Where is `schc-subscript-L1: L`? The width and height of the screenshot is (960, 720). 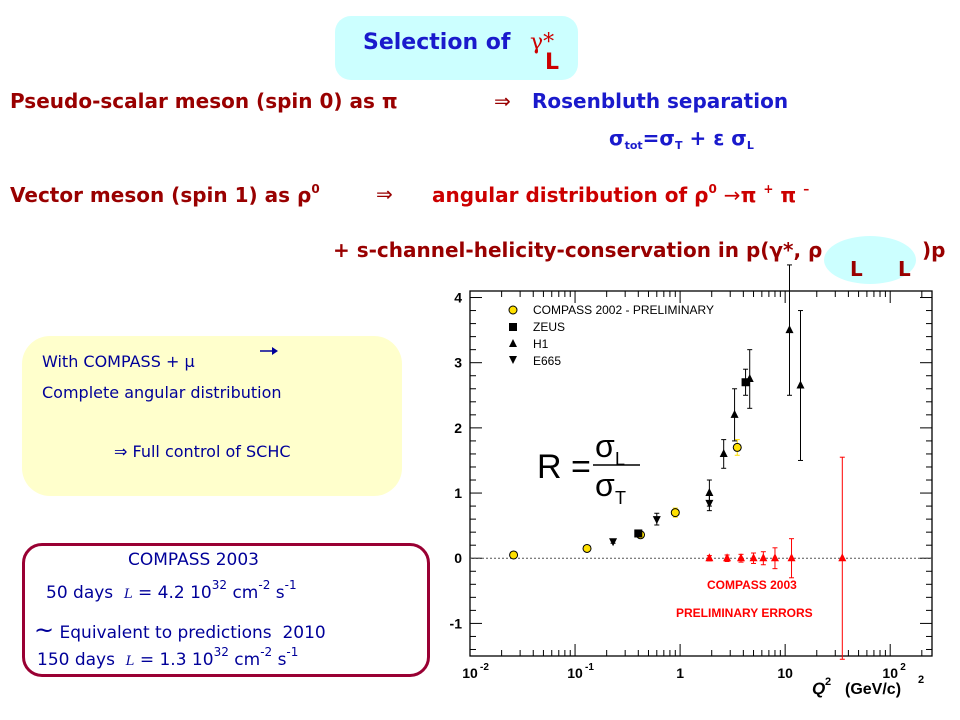
schc-subscript-L1: L is located at coordinates (856, 269).